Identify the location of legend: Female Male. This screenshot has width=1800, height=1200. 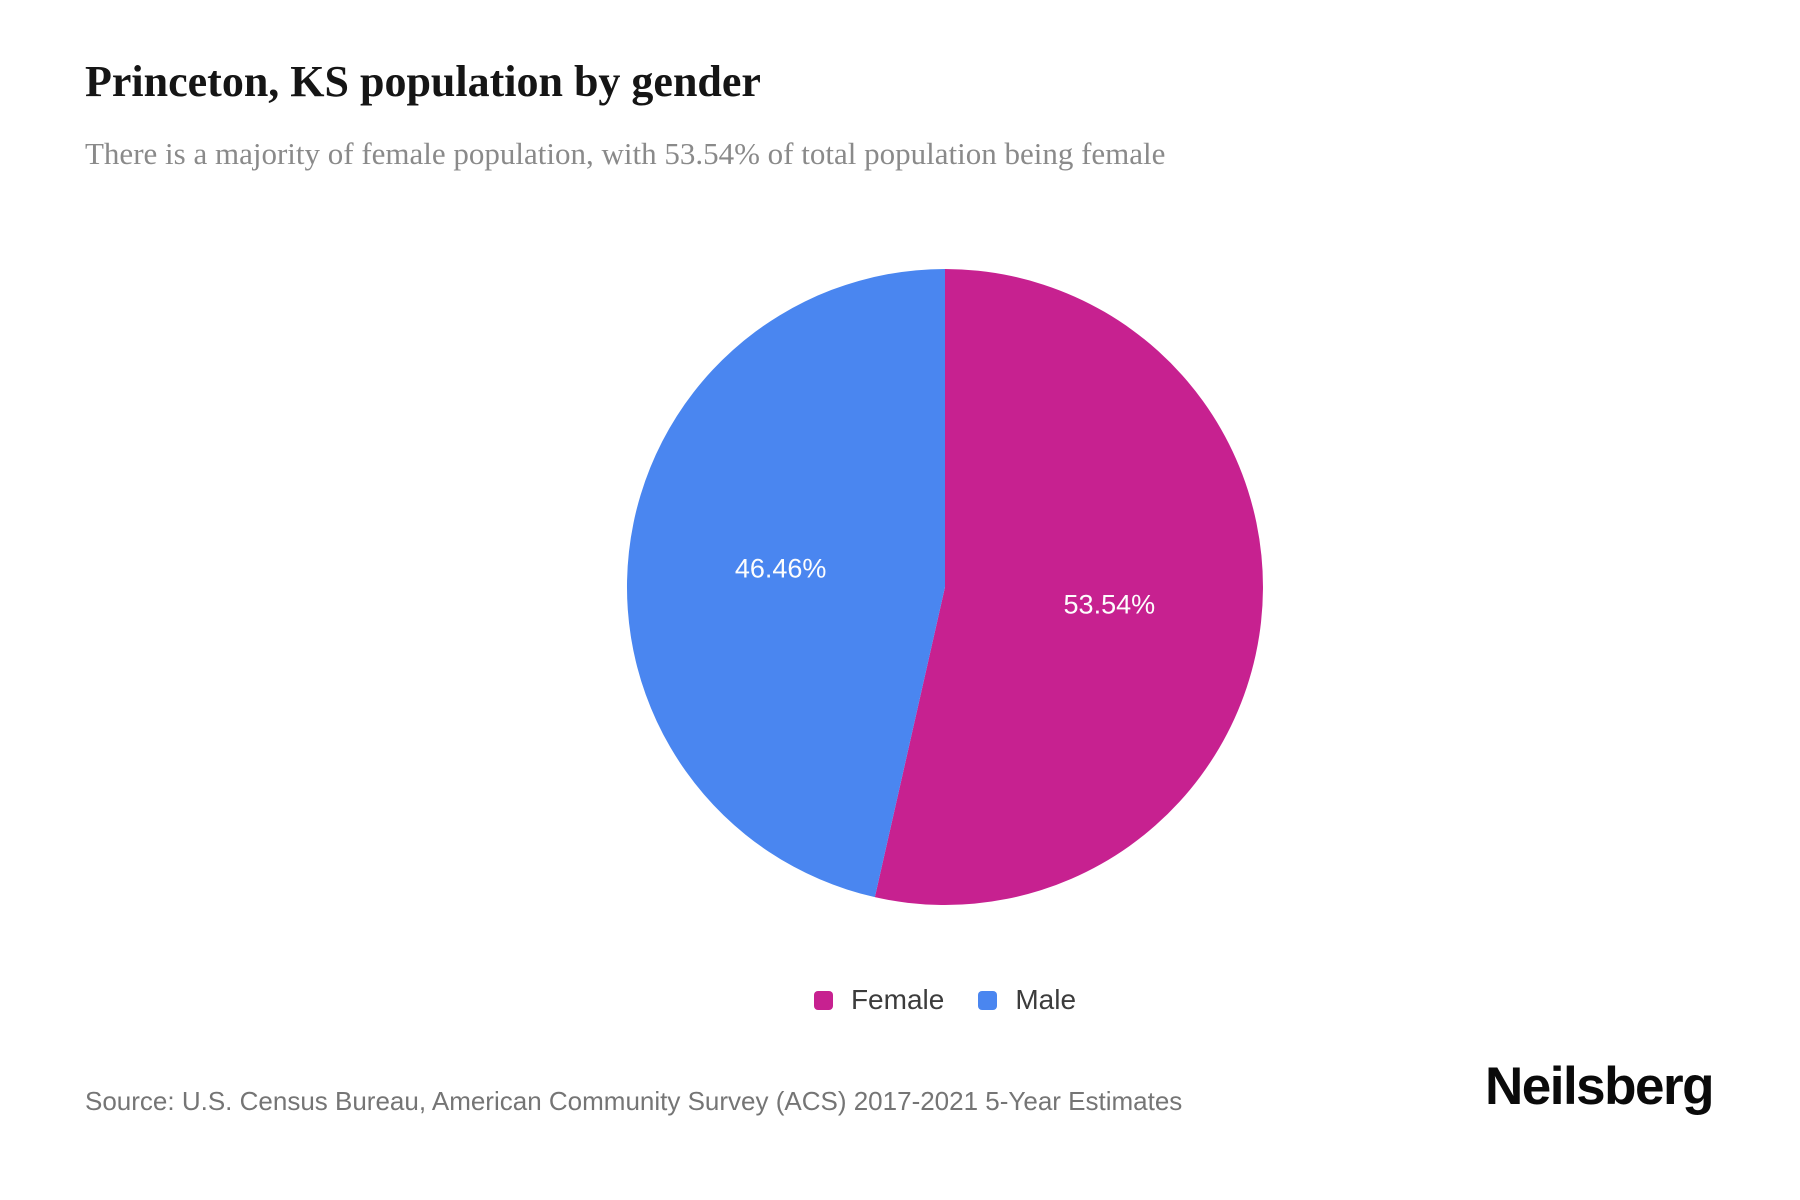
(945, 1000).